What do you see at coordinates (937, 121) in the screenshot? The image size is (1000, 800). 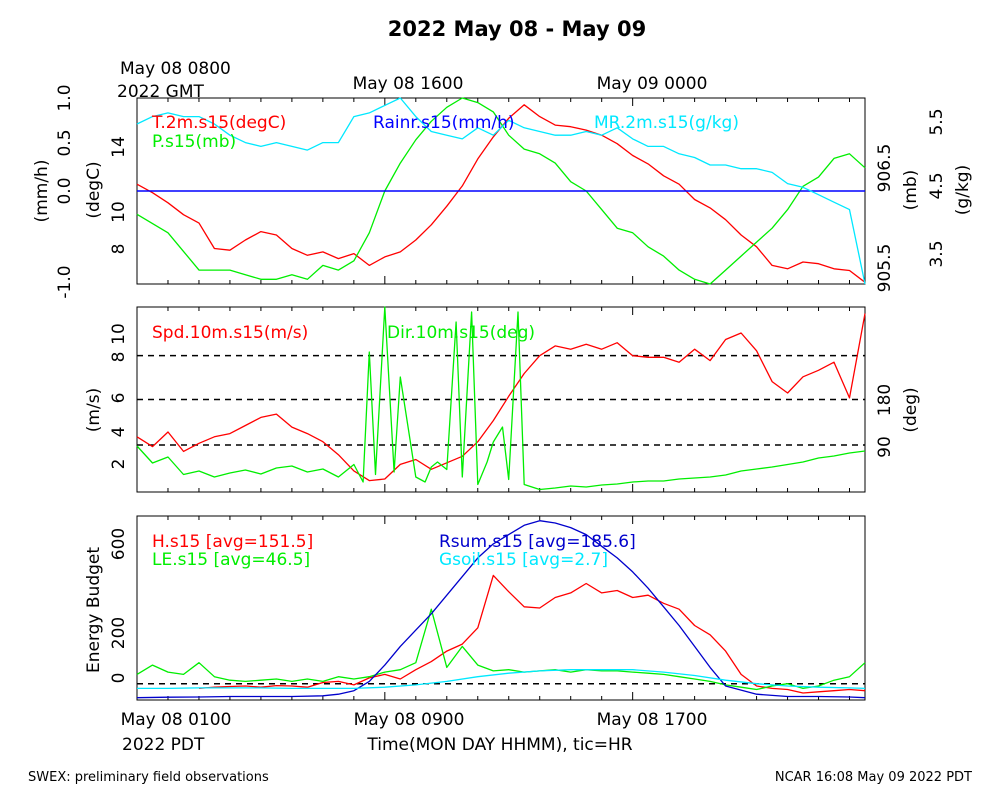 I see `mr-tick-55: 5.5` at bounding box center [937, 121].